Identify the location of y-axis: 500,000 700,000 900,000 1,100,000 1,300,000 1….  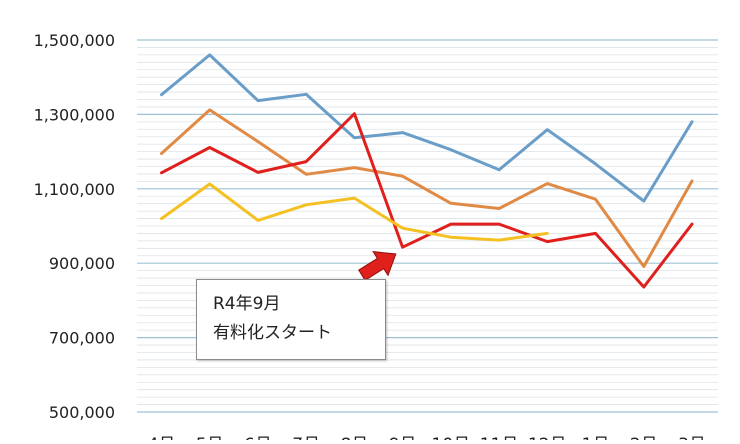
(74, 226).